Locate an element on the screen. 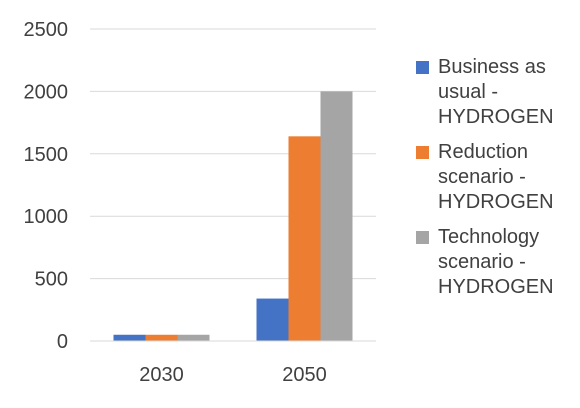 The height and width of the screenshot is (408, 580). y-tick-label: 1500 is located at coordinates (46, 155).